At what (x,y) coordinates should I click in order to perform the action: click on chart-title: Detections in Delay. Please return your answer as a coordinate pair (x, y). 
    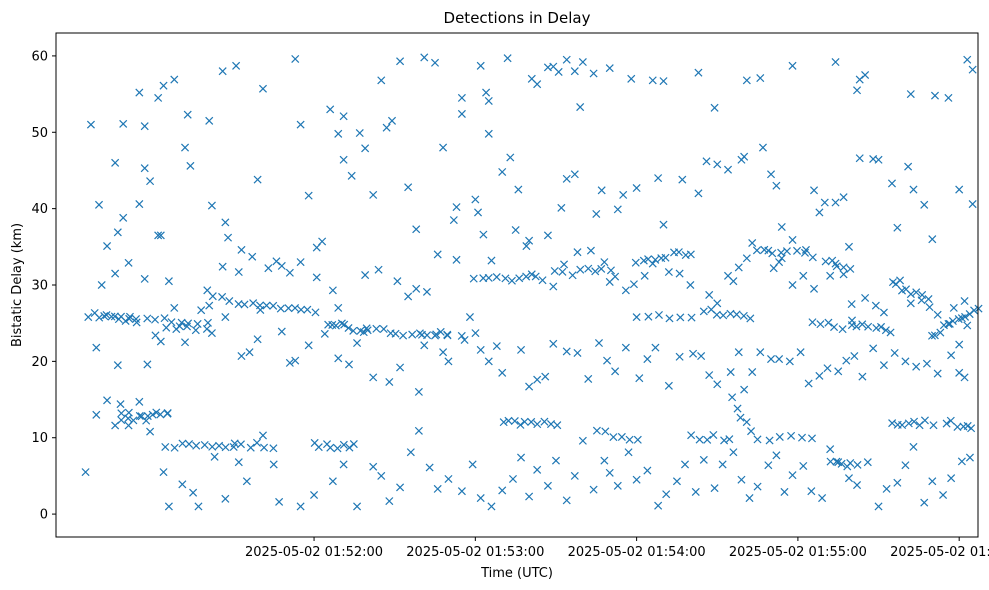
    Looking at the image, I should click on (517, 18).